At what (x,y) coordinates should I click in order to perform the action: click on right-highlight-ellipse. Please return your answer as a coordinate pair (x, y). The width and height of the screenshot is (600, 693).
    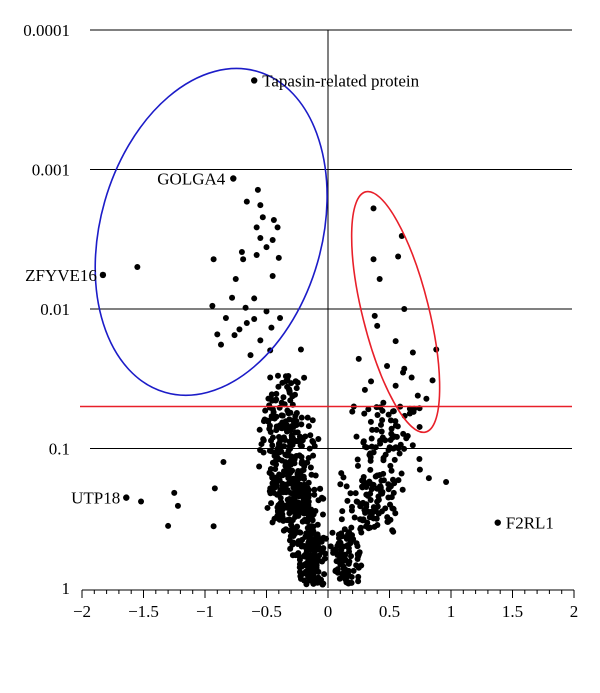
    Looking at the image, I should click on (395, 312).